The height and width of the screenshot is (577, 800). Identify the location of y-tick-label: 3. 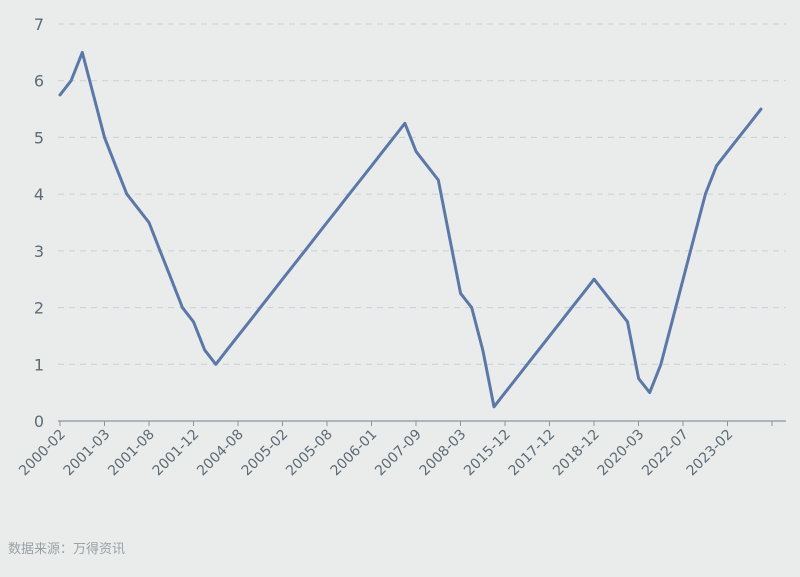
(39, 251).